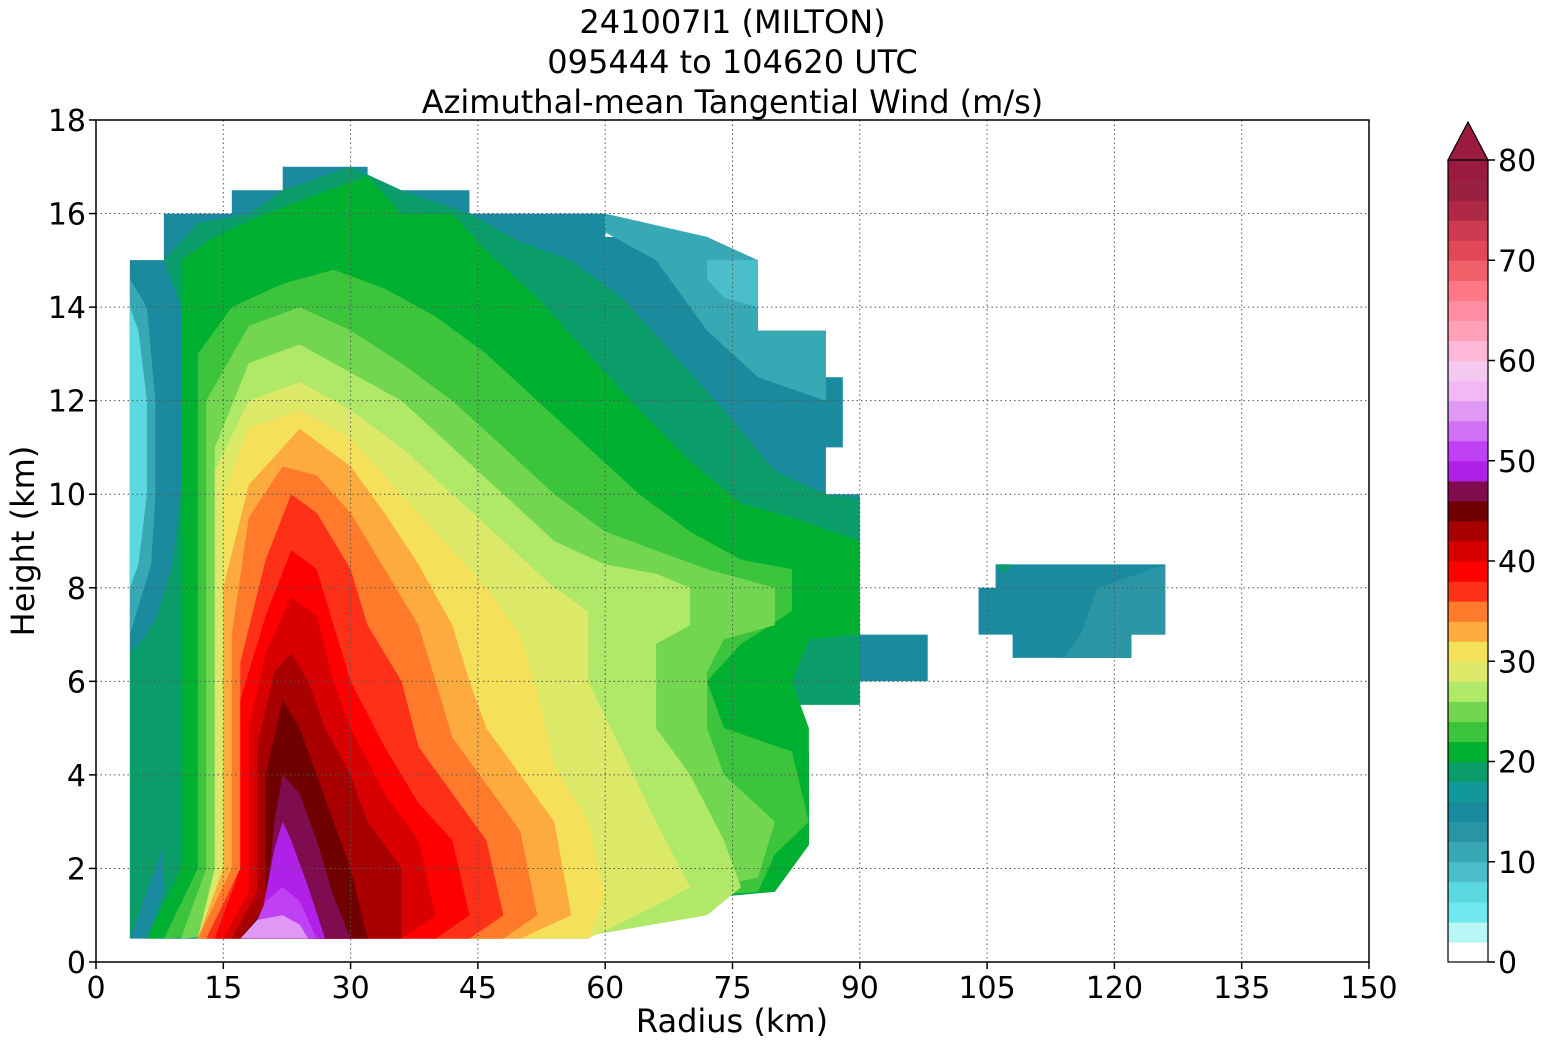 The image size is (1548, 1045). Describe the element at coordinates (1004, 569) in the screenshot. I see `contour-rainband-green` at that location.